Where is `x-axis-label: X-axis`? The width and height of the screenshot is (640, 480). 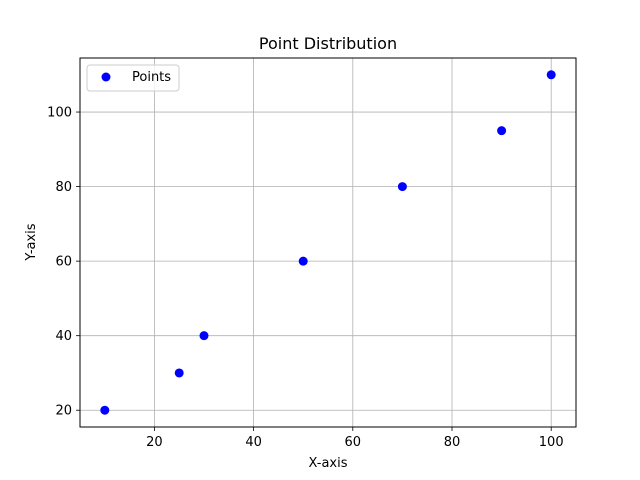
x-axis-label: X-axis is located at coordinates (328, 463).